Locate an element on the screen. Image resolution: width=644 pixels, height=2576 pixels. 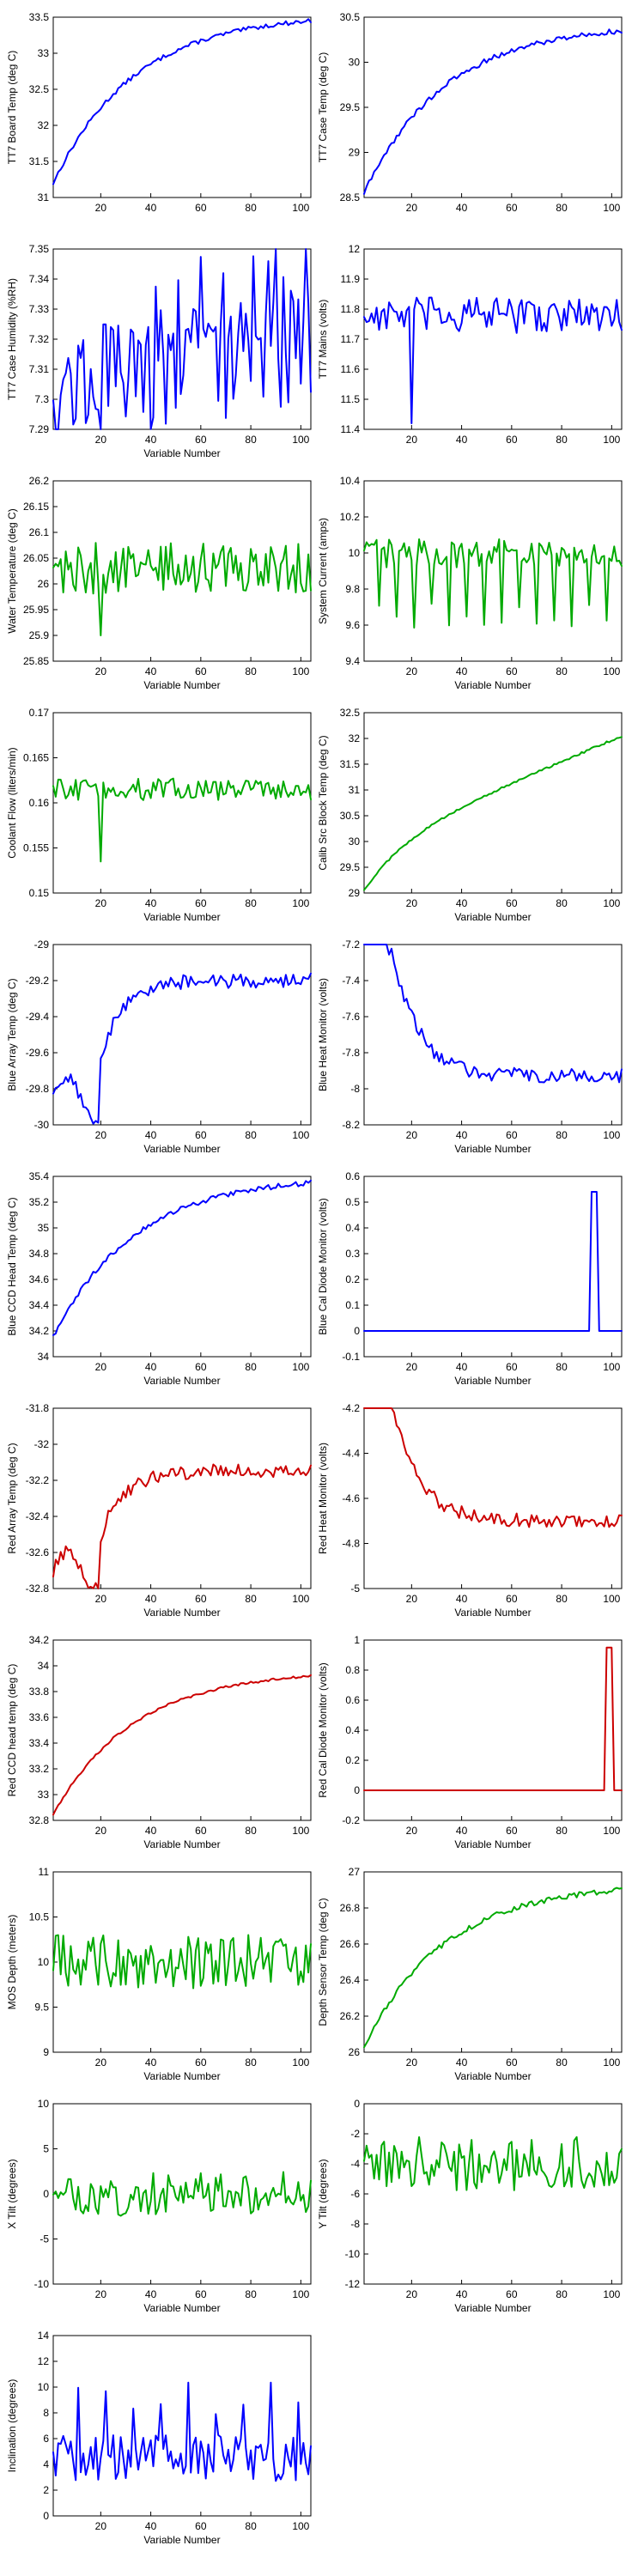
y-axis-label: Water Temperature (deg C) is located at coordinates (12, 570).